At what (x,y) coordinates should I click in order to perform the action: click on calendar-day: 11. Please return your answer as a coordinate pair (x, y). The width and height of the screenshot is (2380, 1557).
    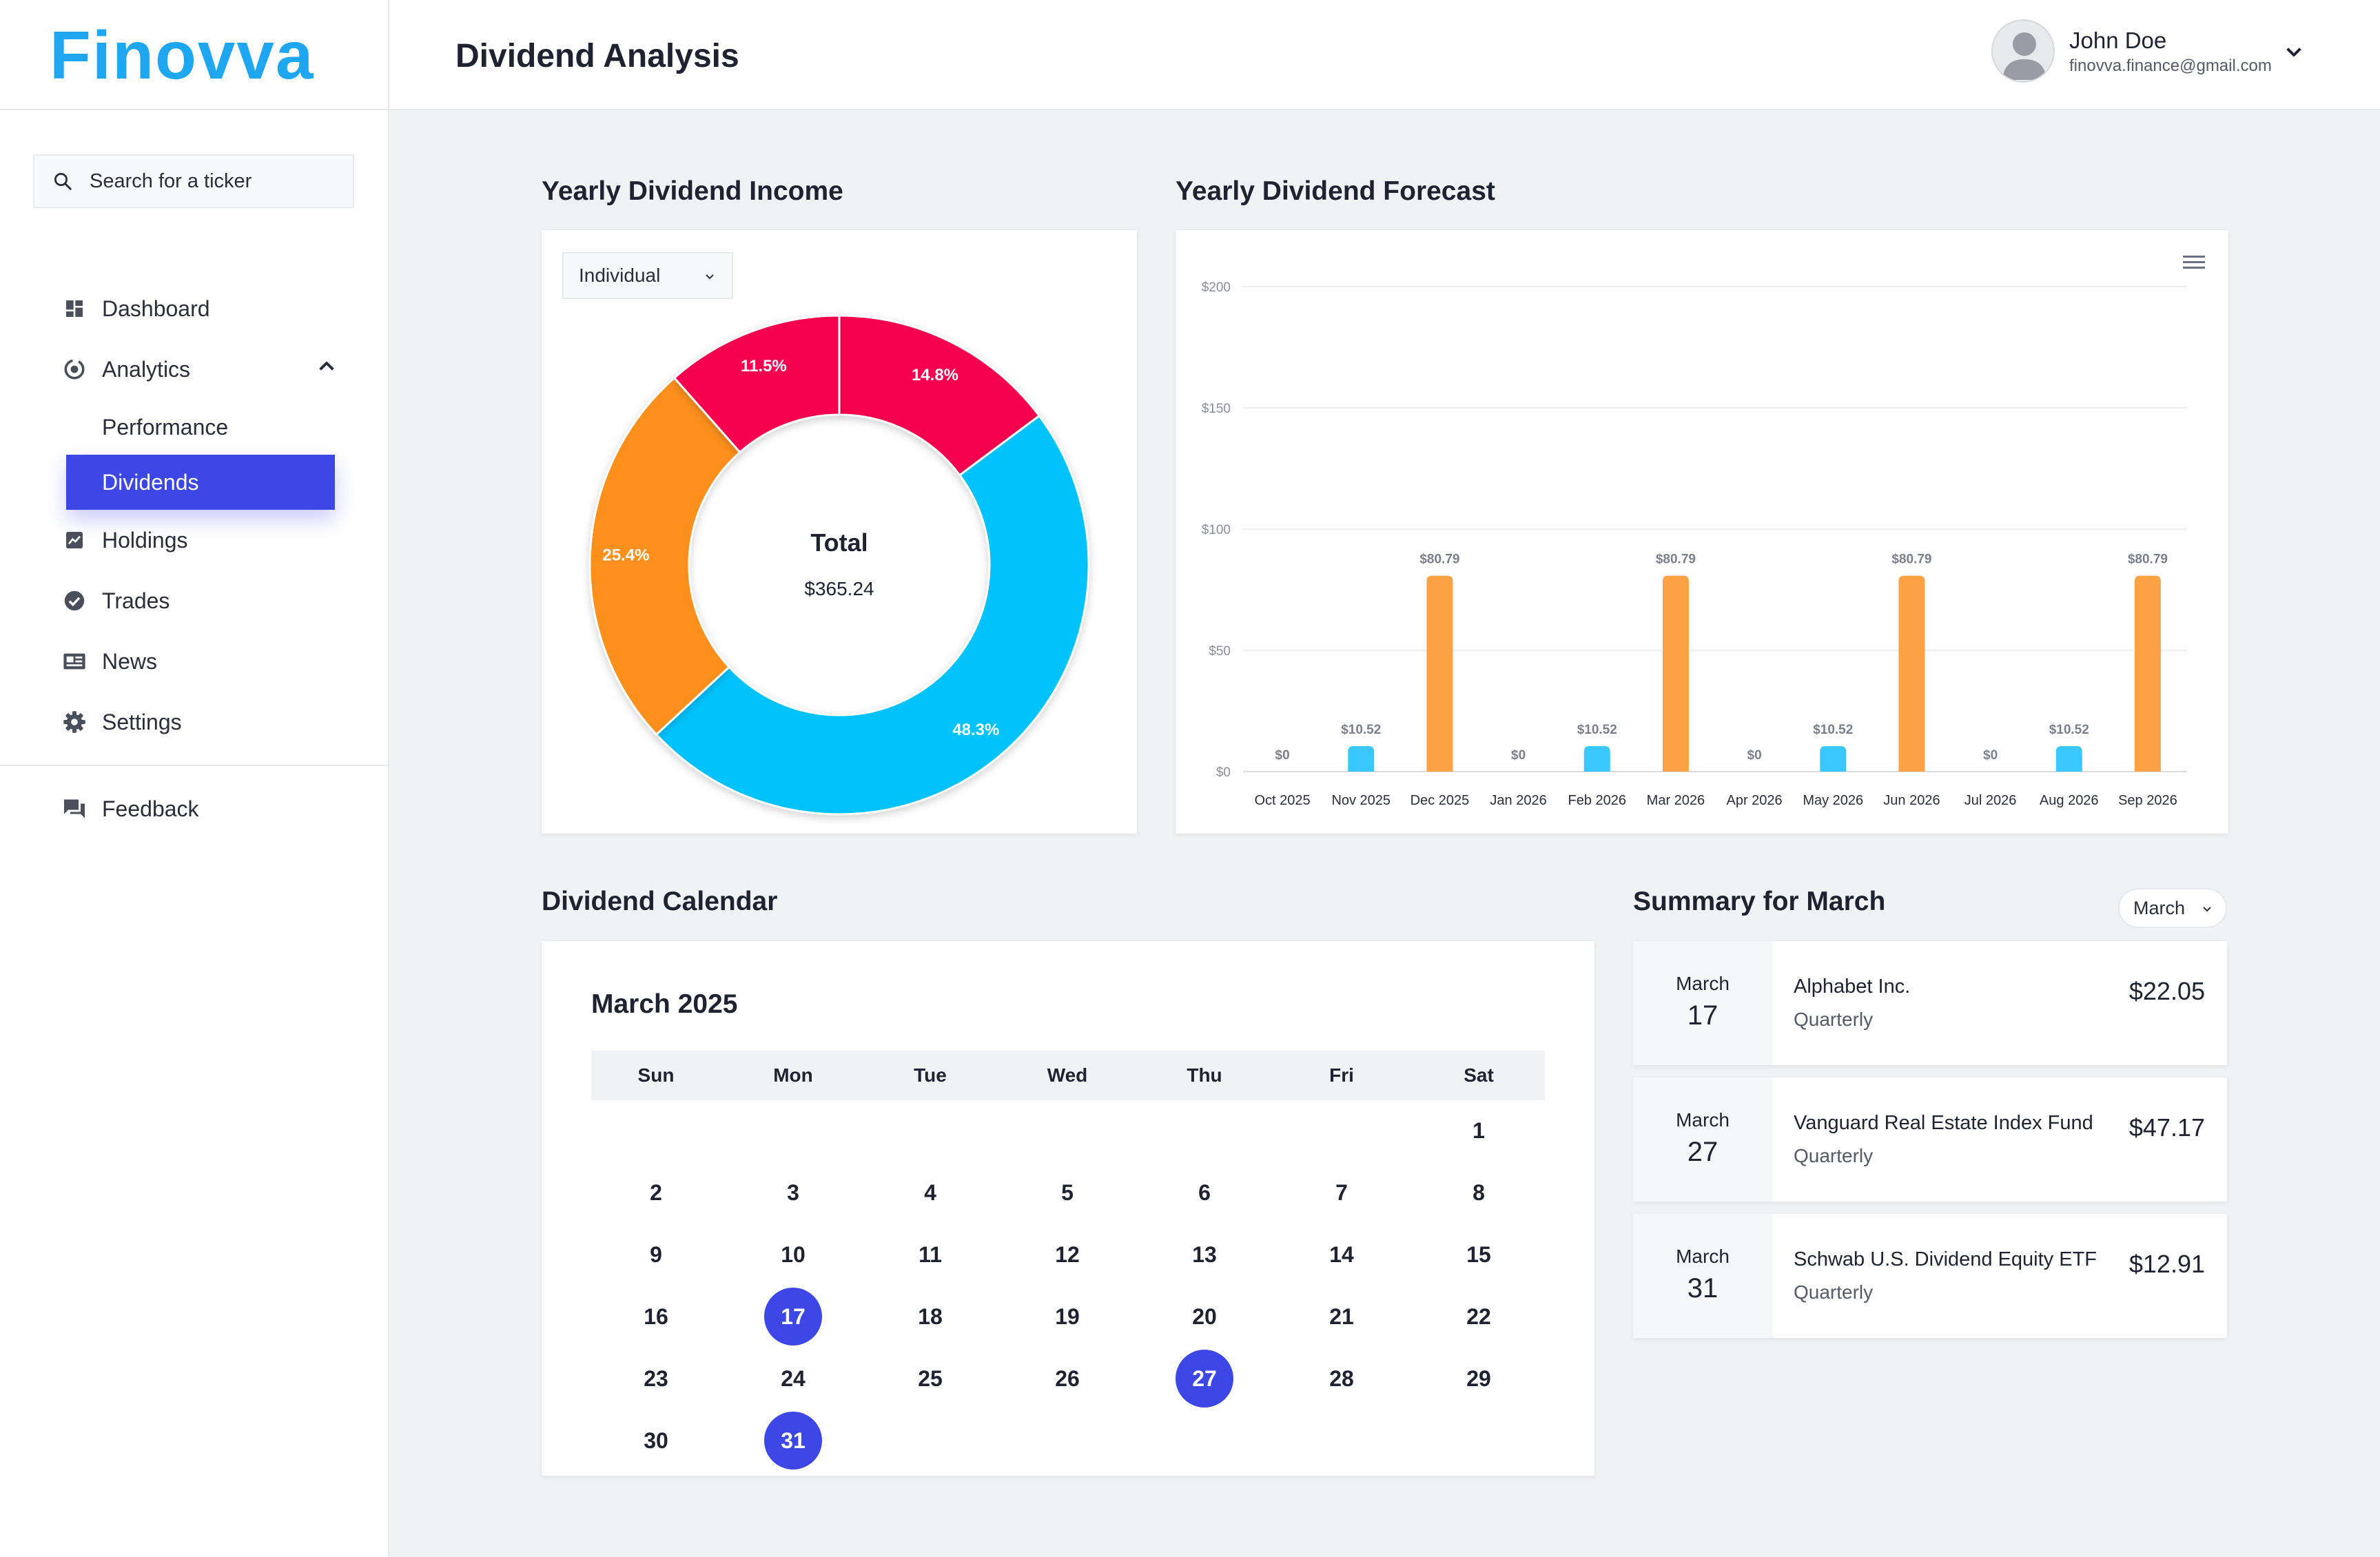
    Looking at the image, I should click on (931, 1254).